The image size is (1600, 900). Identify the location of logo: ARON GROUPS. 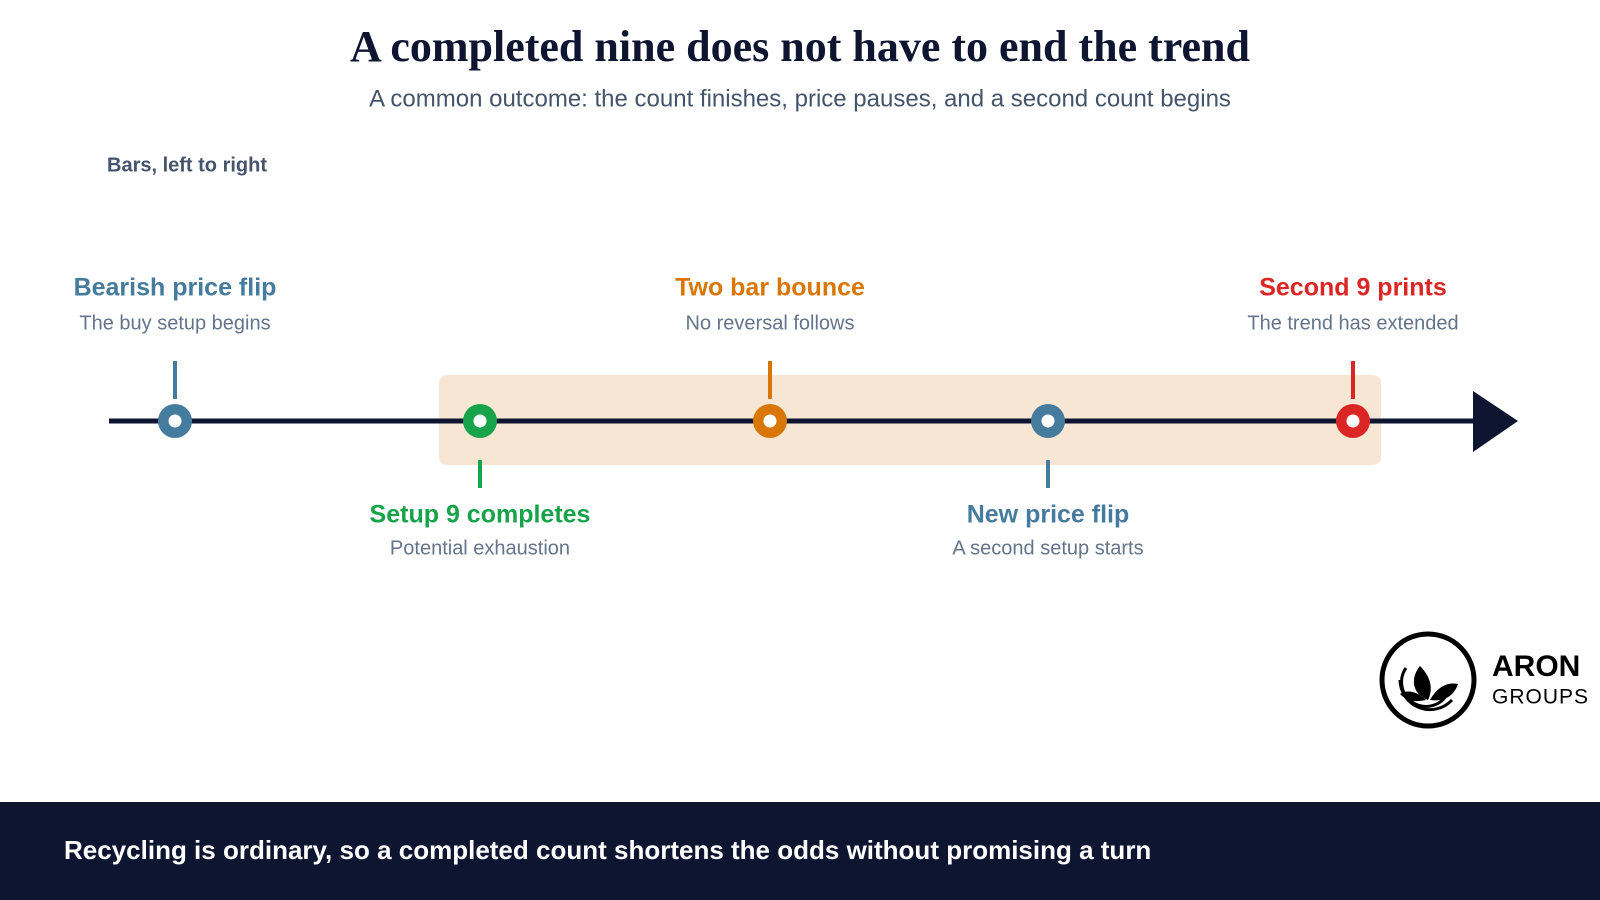
(1484, 680).